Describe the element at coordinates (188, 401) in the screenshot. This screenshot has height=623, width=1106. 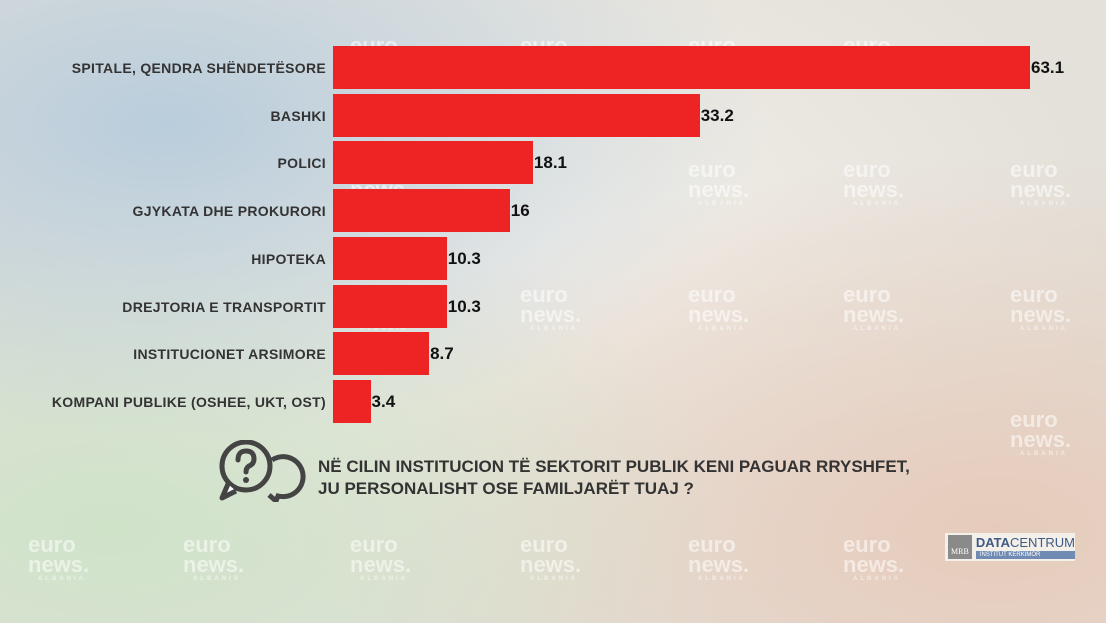
I see `category-label: KOMPANI PUBLIKE (OSHEE, UKT, OST)` at that location.